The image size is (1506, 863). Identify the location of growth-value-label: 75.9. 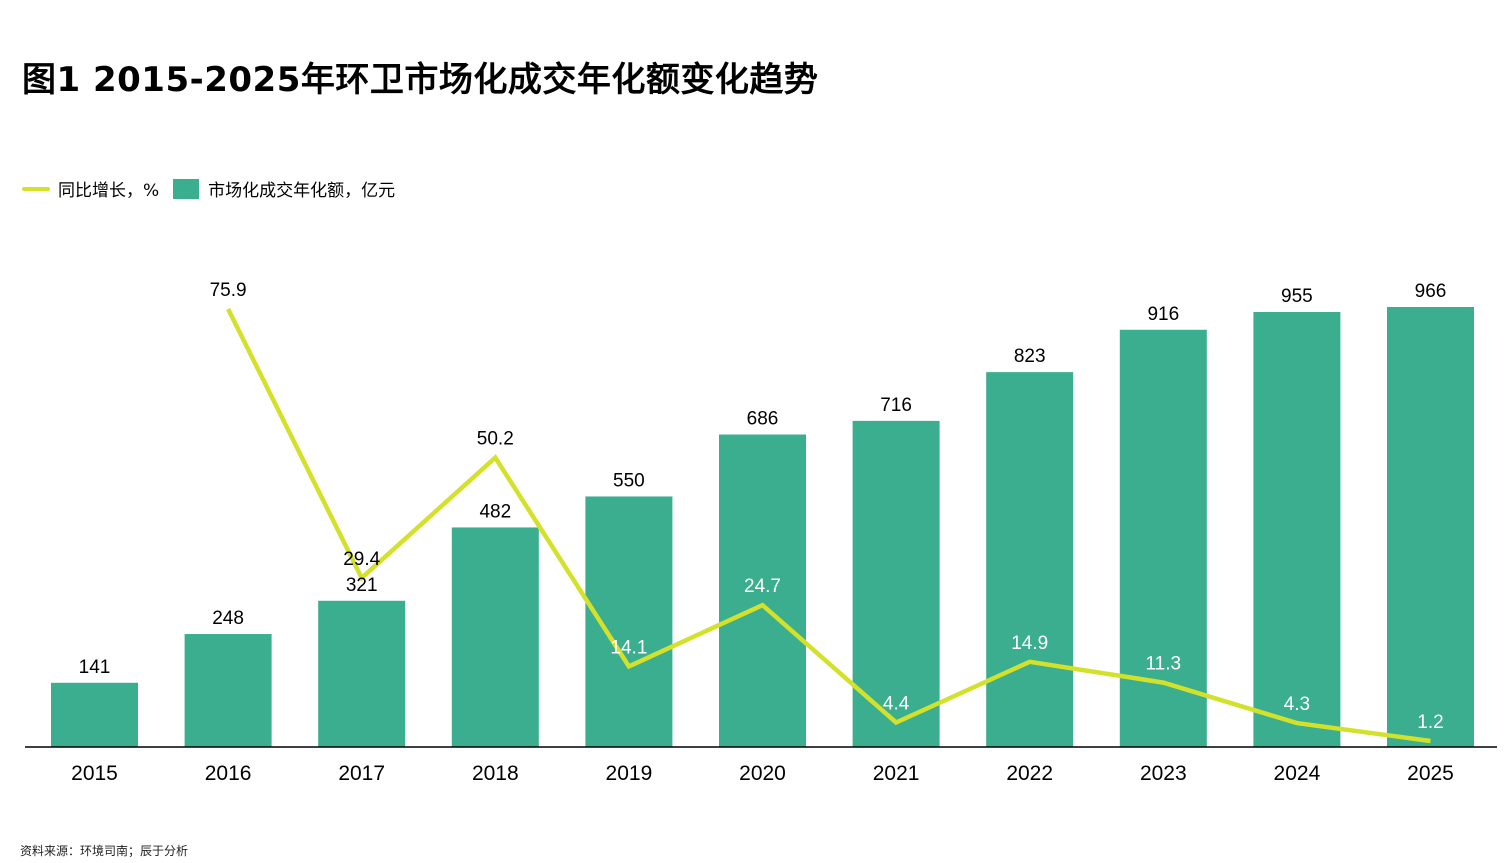
(228, 290).